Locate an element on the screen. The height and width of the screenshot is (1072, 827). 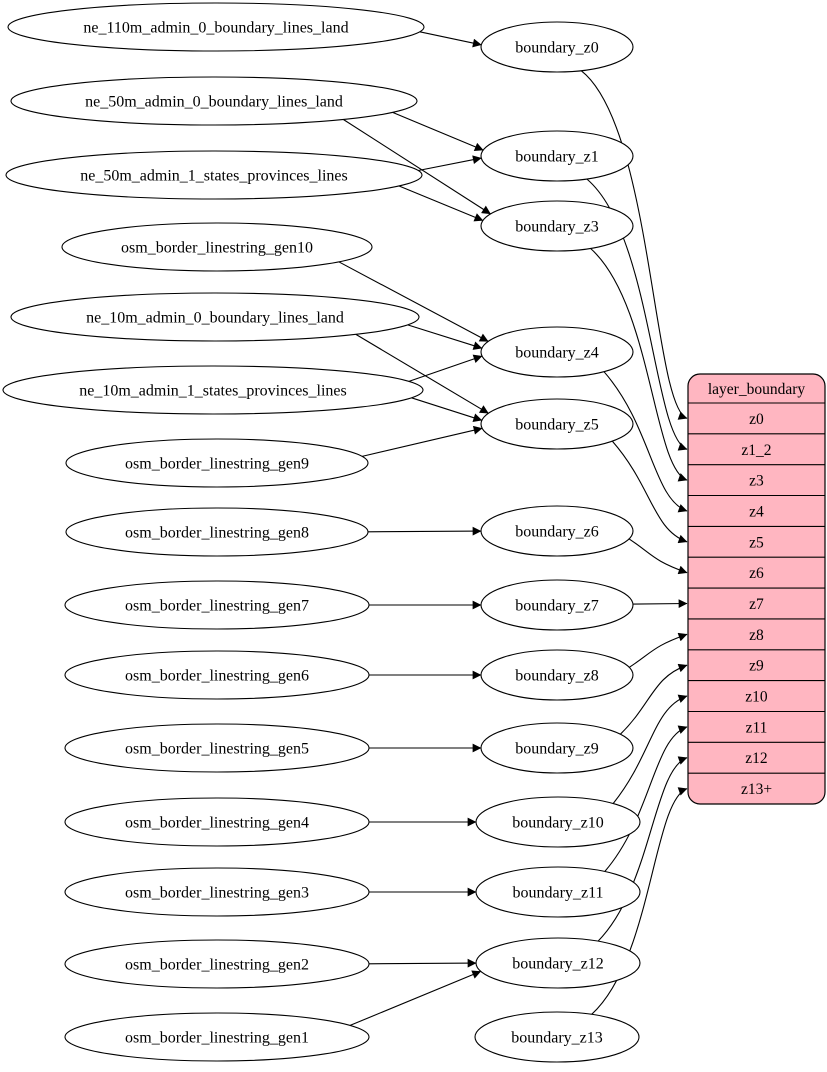
stage-node-boundary_z13: boundary_z13 is located at coordinates (557, 1037).